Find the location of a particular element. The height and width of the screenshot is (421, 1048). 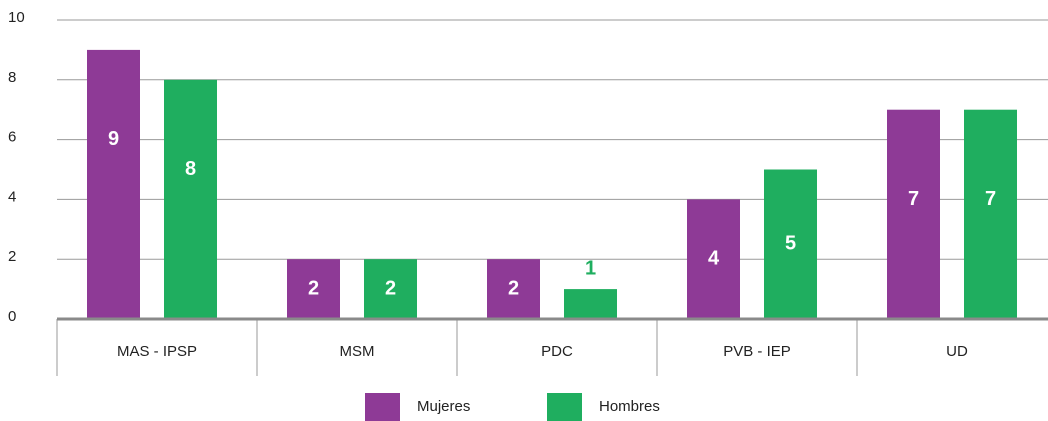

x-tick-label: PDC is located at coordinates (557, 351).